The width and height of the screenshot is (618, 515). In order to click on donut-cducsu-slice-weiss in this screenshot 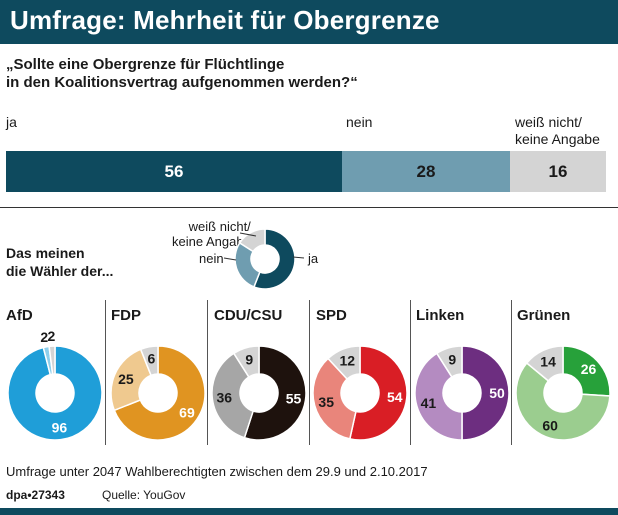, I will do `click(246, 361)`.